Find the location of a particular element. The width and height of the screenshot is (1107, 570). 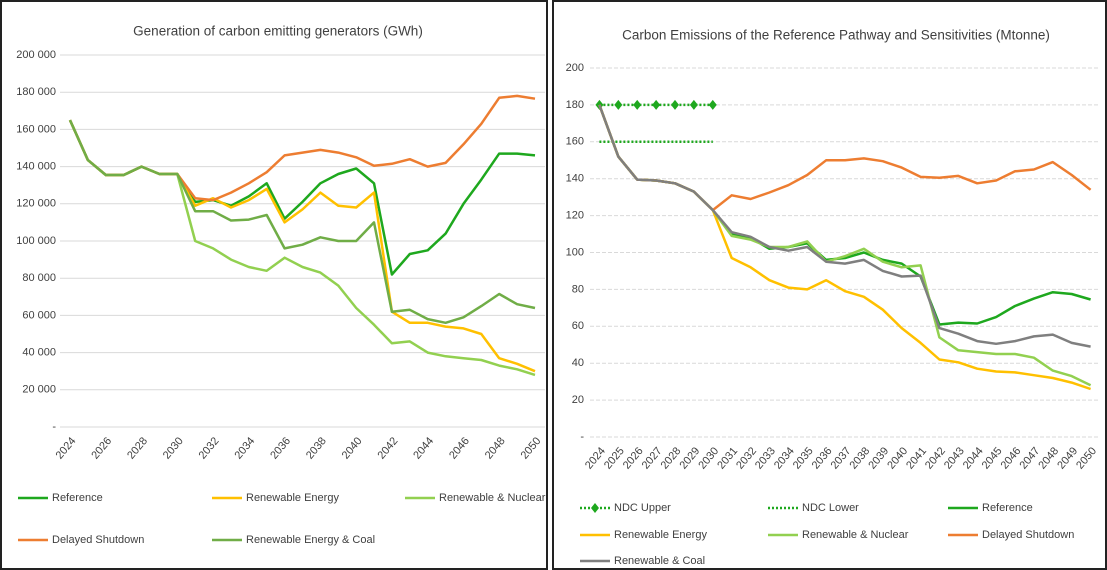

y-tick-label: 60 is located at coordinates (578, 326).